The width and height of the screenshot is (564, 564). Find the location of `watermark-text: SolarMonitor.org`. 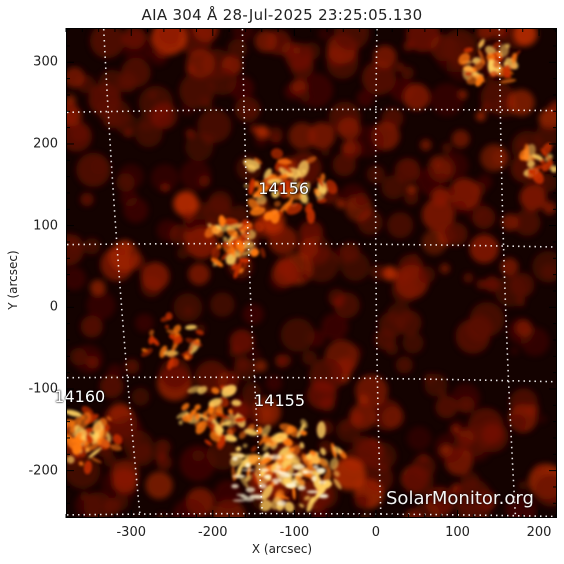

watermark-text: SolarMonitor.org is located at coordinates (460, 498).